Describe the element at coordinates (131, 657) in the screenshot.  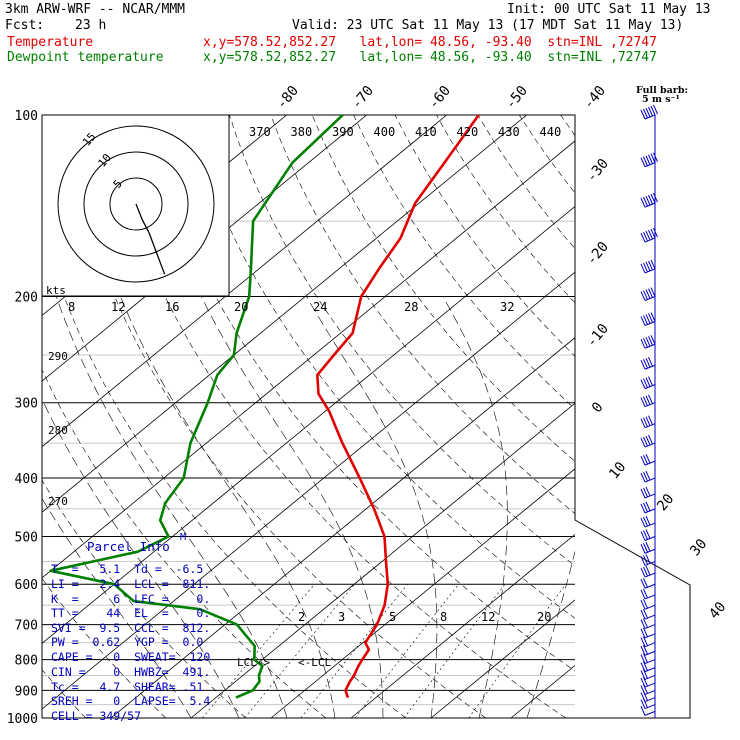
I see `parcel-info-line: CAPE = 0 SWEAT= 120` at that location.